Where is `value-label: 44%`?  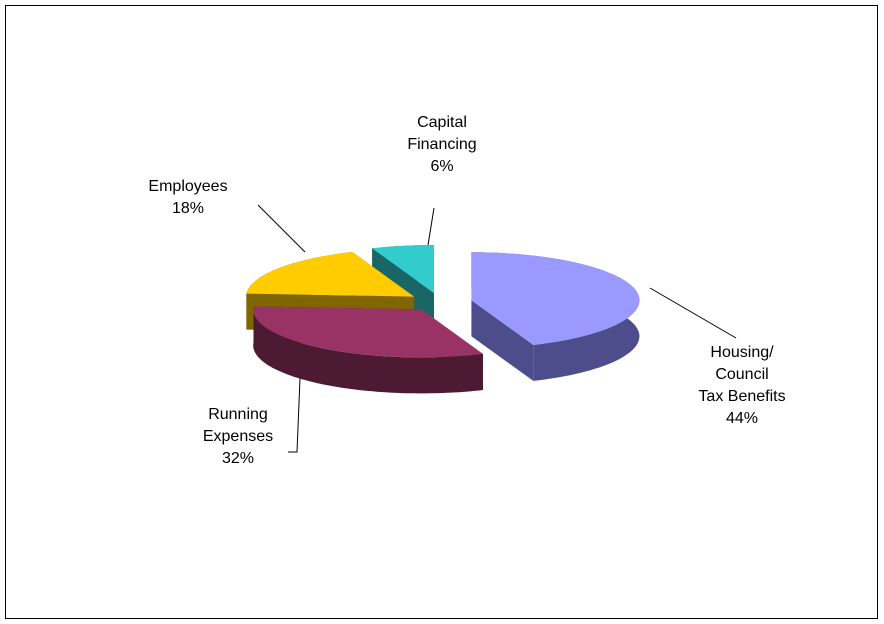 value-label: 44% is located at coordinates (742, 418).